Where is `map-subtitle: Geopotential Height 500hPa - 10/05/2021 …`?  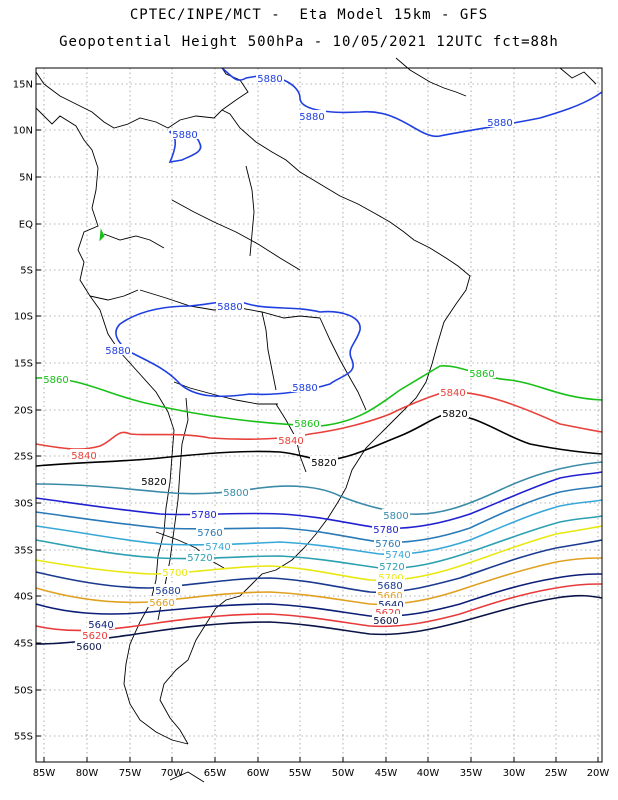
map-subtitle: Geopotential Height 500hPa - 10/05/2021 … is located at coordinates (309, 42).